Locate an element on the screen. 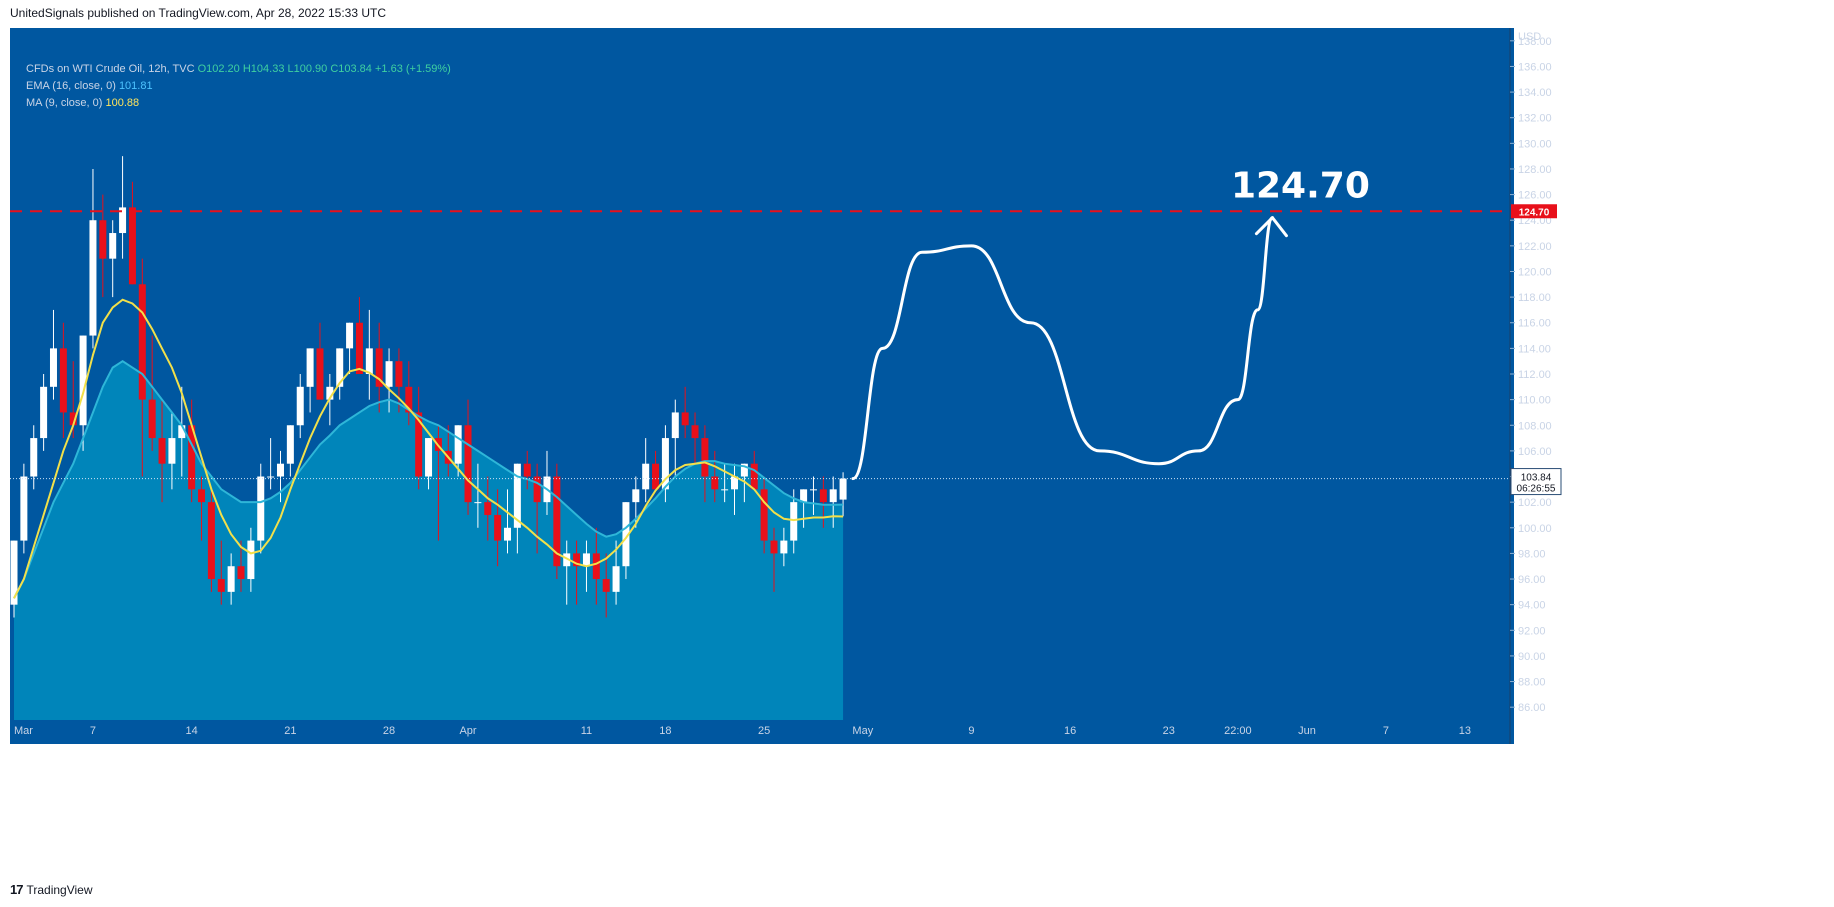  time-tick-label: 9 is located at coordinates (971, 731).